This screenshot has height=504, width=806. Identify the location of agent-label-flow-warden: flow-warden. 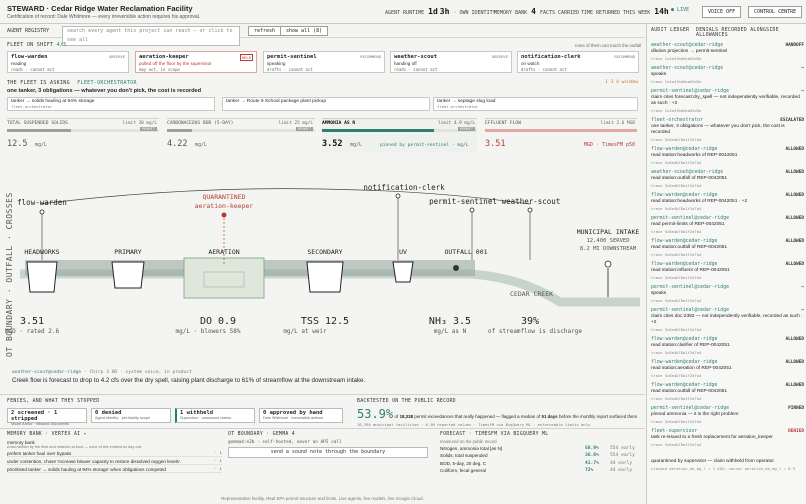
(42, 202).